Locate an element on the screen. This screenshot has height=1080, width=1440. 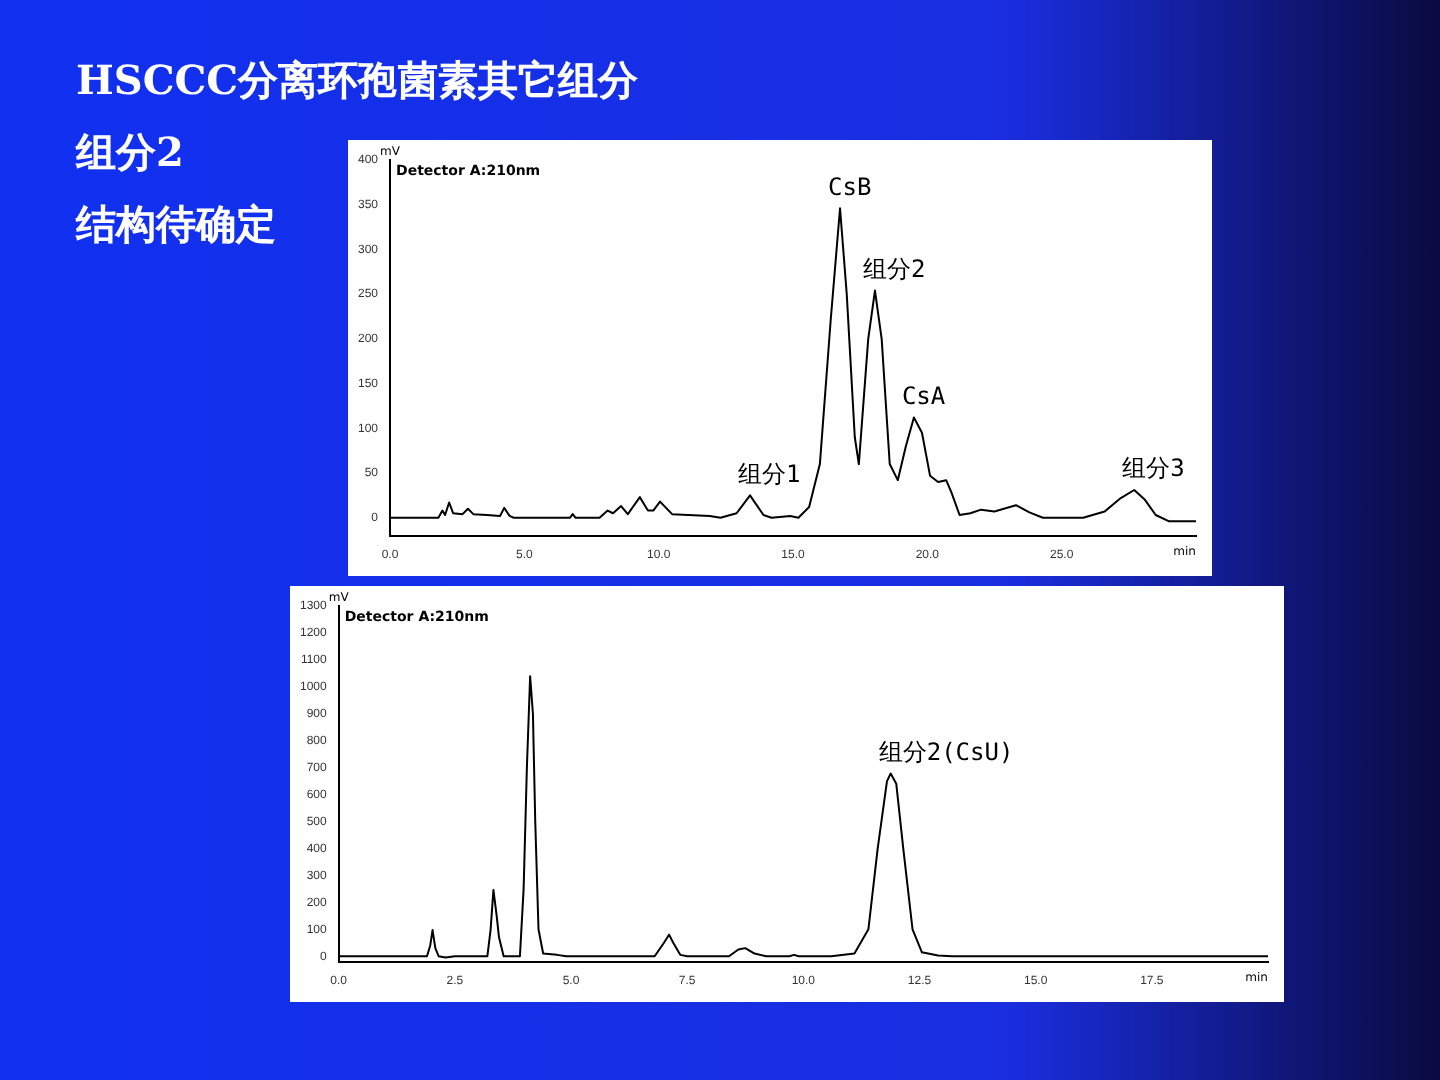
annotation: 组分2(CsU) is located at coordinates (946, 751).